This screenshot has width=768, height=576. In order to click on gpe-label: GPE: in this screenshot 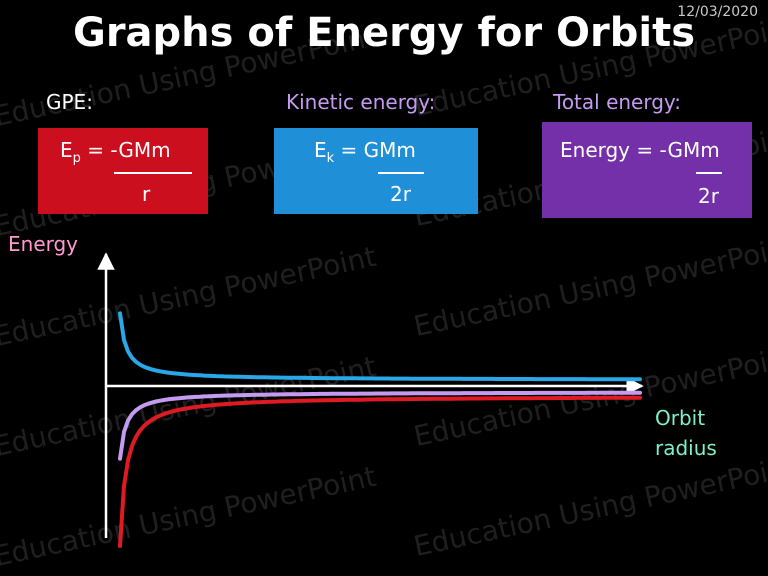, I will do `click(69, 102)`.